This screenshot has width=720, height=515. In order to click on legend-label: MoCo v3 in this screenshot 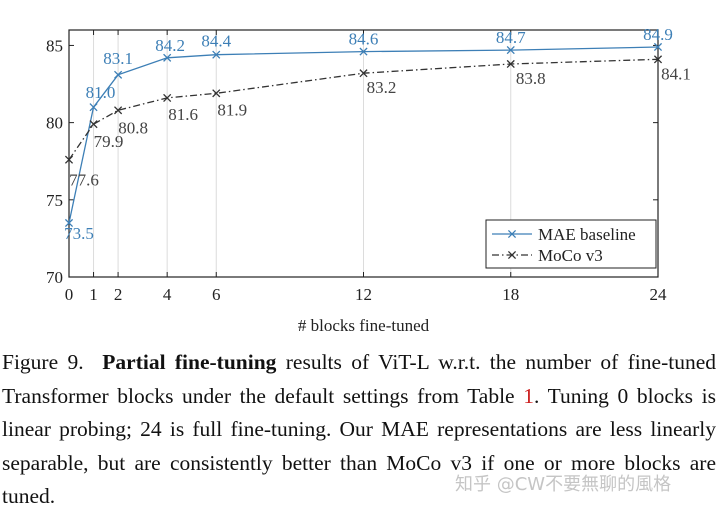, I will do `click(570, 255)`.